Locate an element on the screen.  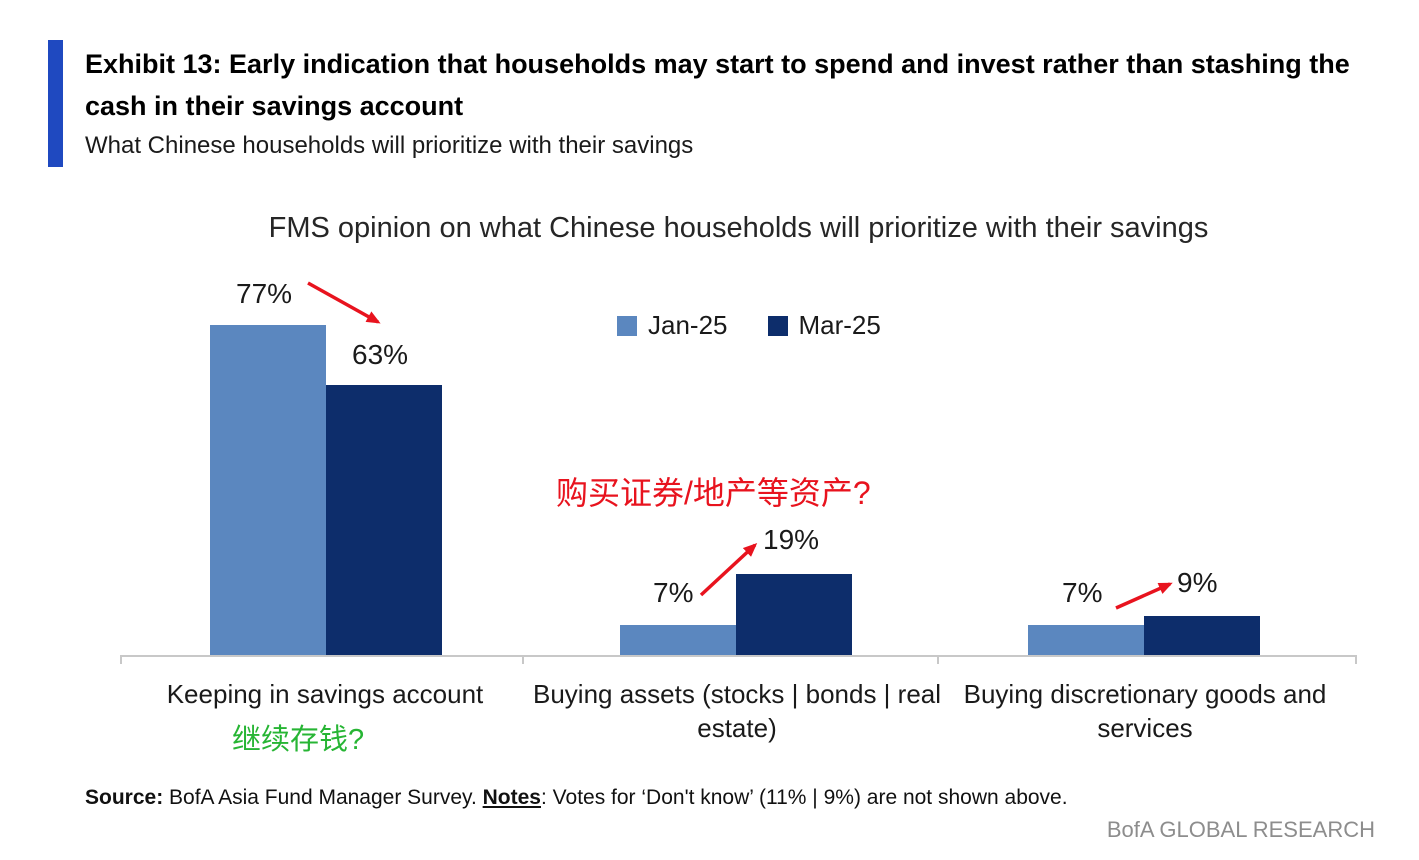
value-label-mar-savings: 63% is located at coordinates (380, 354).